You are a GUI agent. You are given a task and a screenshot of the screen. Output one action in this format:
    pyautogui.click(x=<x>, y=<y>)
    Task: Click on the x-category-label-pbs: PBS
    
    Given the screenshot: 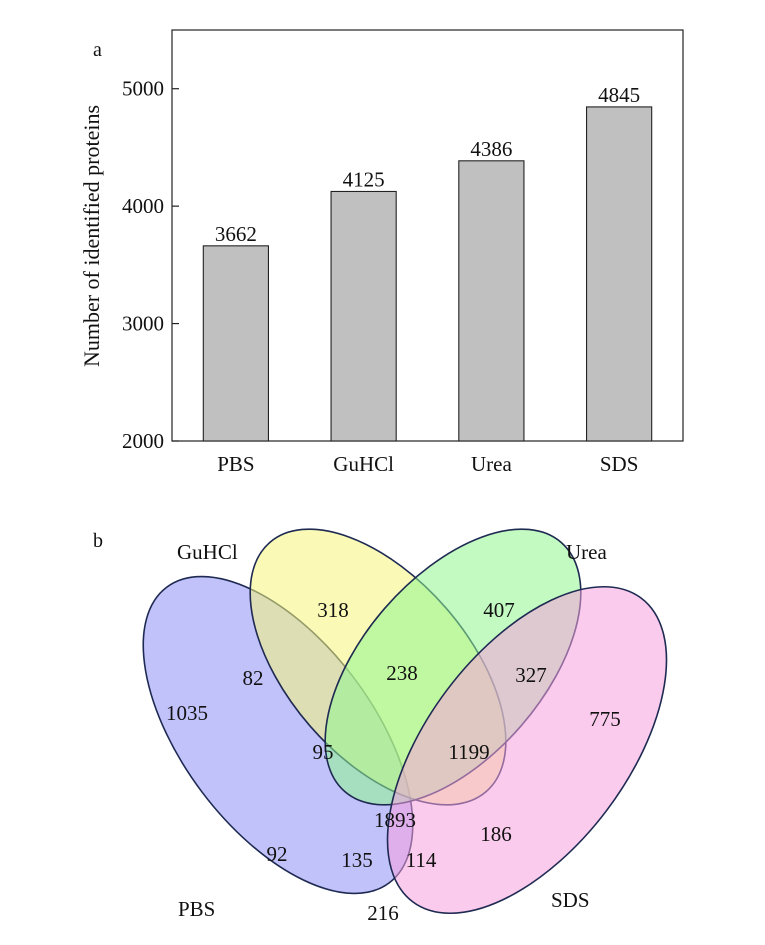 What is the action you would take?
    pyautogui.click(x=235, y=464)
    